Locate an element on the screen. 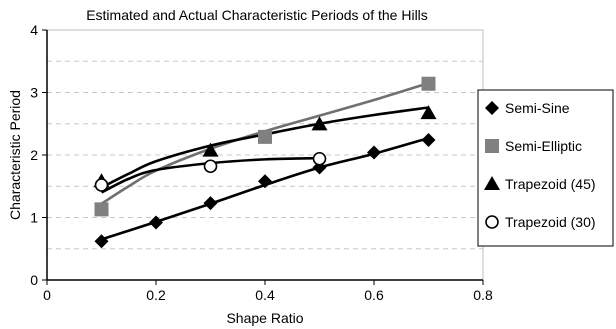 Image resolution: width=616 pixels, height=329 pixels. legend-box is located at coordinates (545, 168).